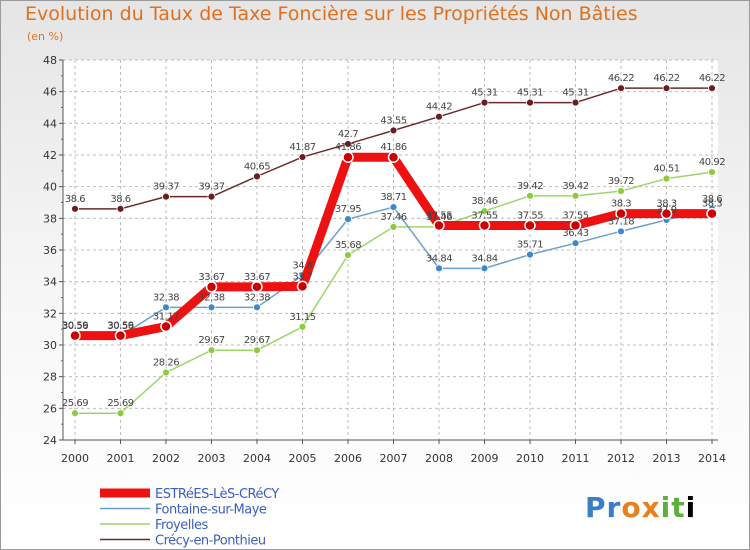  Describe the element at coordinates (348, 134) in the screenshot. I see `data-label: 42.7` at that location.